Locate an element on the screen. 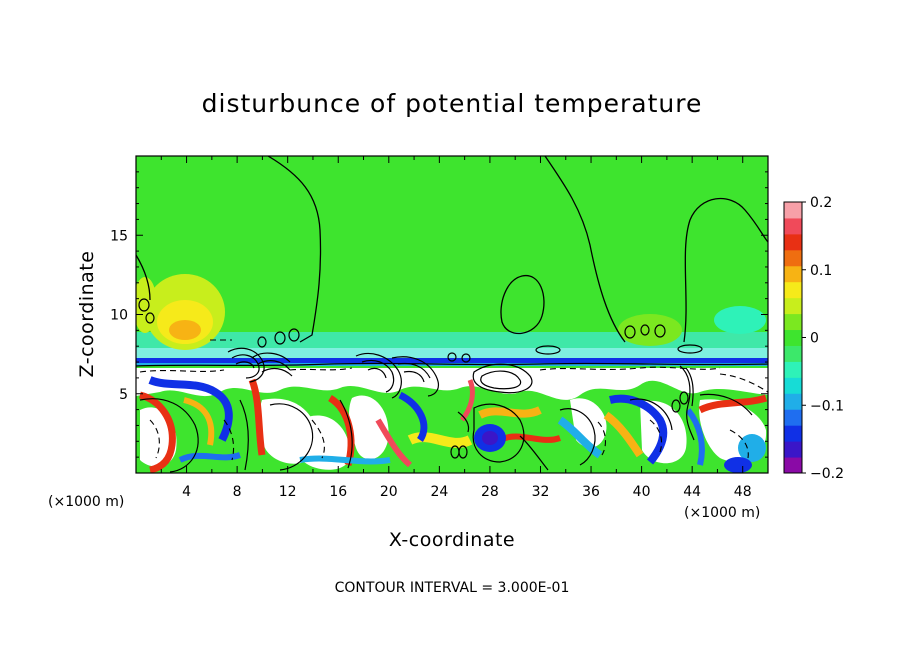 Image resolution: width=904 pixels, height=654 pixels. x-tick-label: 32 is located at coordinates (541, 492).